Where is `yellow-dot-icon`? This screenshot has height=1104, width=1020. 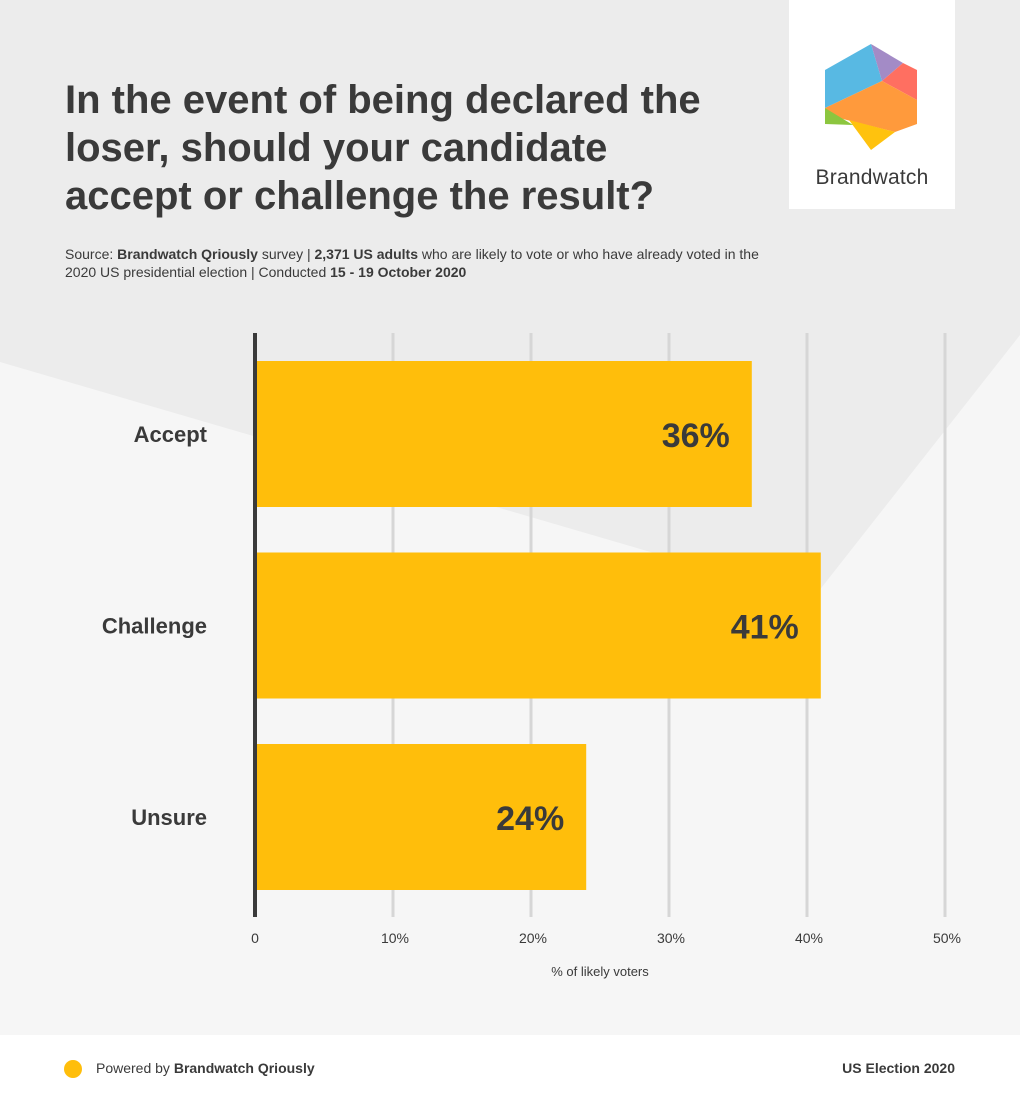 yellow-dot-icon is located at coordinates (73, 1069).